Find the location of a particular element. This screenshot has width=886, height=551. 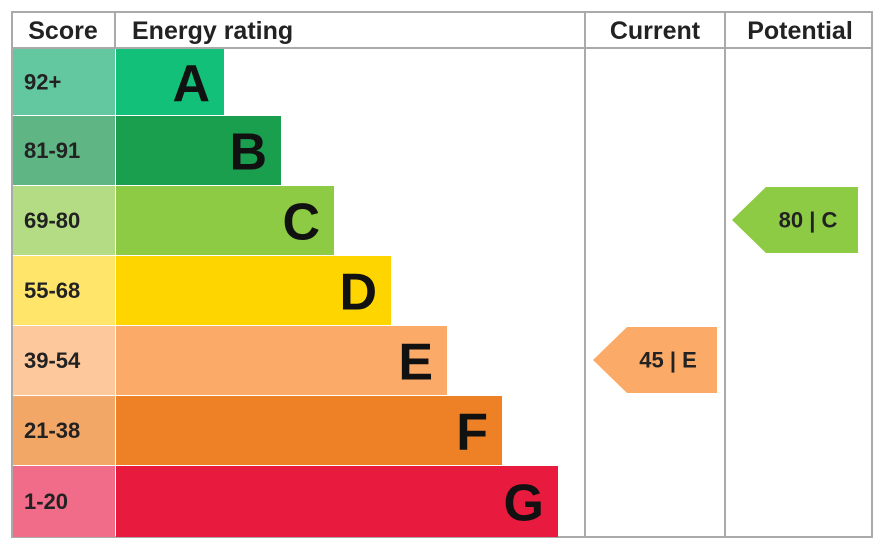

potential-arrow is located at coordinates (795, 220).